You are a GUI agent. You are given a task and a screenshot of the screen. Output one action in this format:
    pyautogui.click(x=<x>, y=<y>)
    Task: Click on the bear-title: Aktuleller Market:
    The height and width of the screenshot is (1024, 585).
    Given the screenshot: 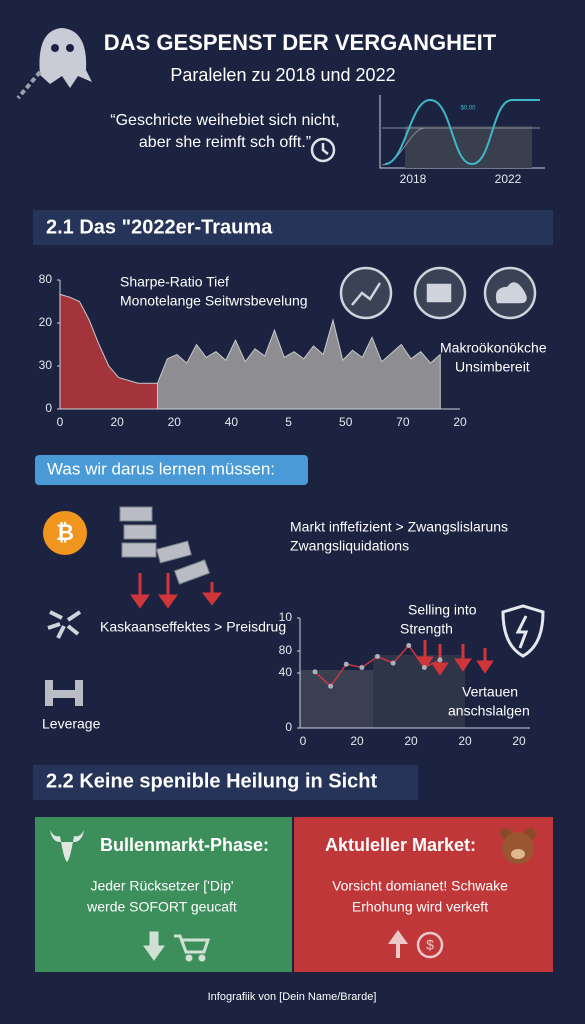 What is the action you would take?
    pyautogui.click(x=400, y=845)
    